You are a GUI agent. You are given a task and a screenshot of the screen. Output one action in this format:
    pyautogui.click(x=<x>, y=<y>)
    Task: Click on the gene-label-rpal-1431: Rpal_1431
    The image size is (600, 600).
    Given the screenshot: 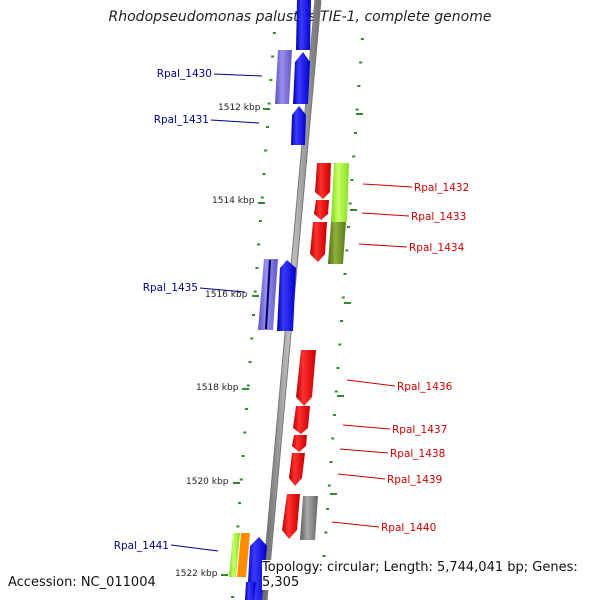 What is the action you would take?
    pyautogui.click(x=181, y=120)
    